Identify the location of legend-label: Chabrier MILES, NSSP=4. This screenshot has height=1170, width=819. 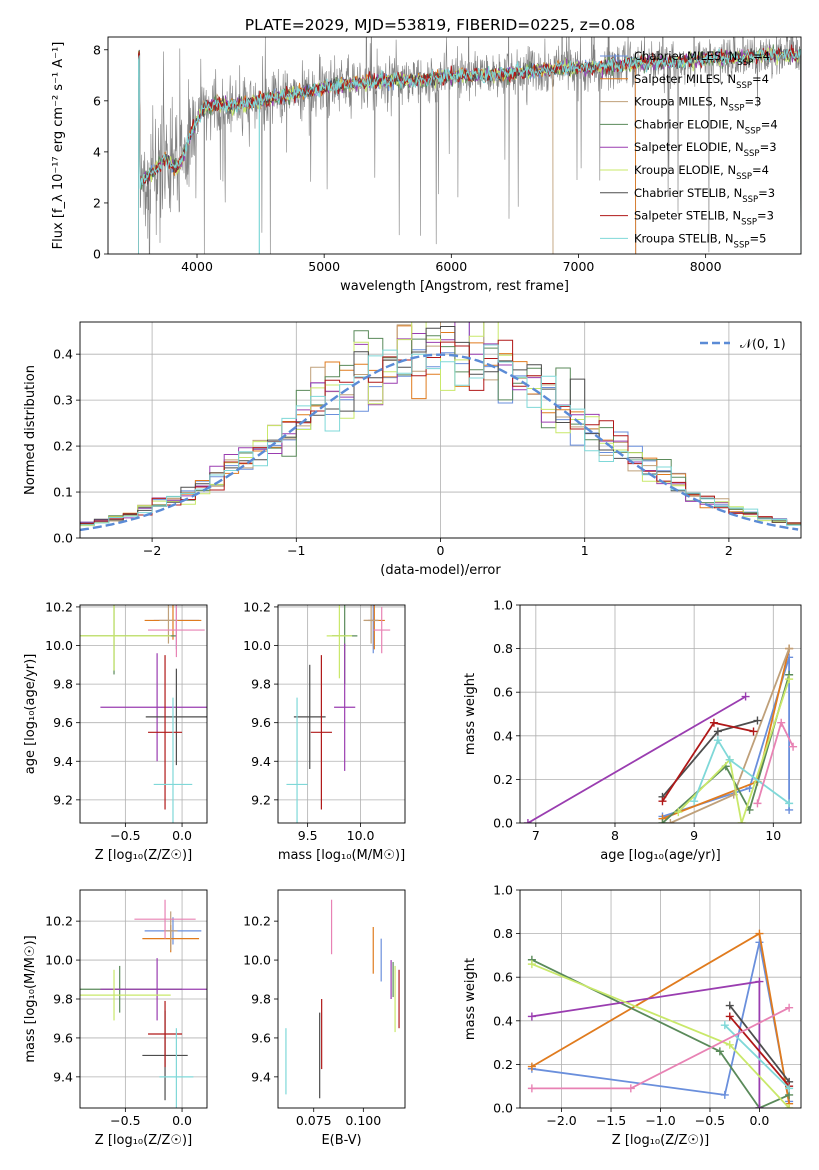
(702, 58).